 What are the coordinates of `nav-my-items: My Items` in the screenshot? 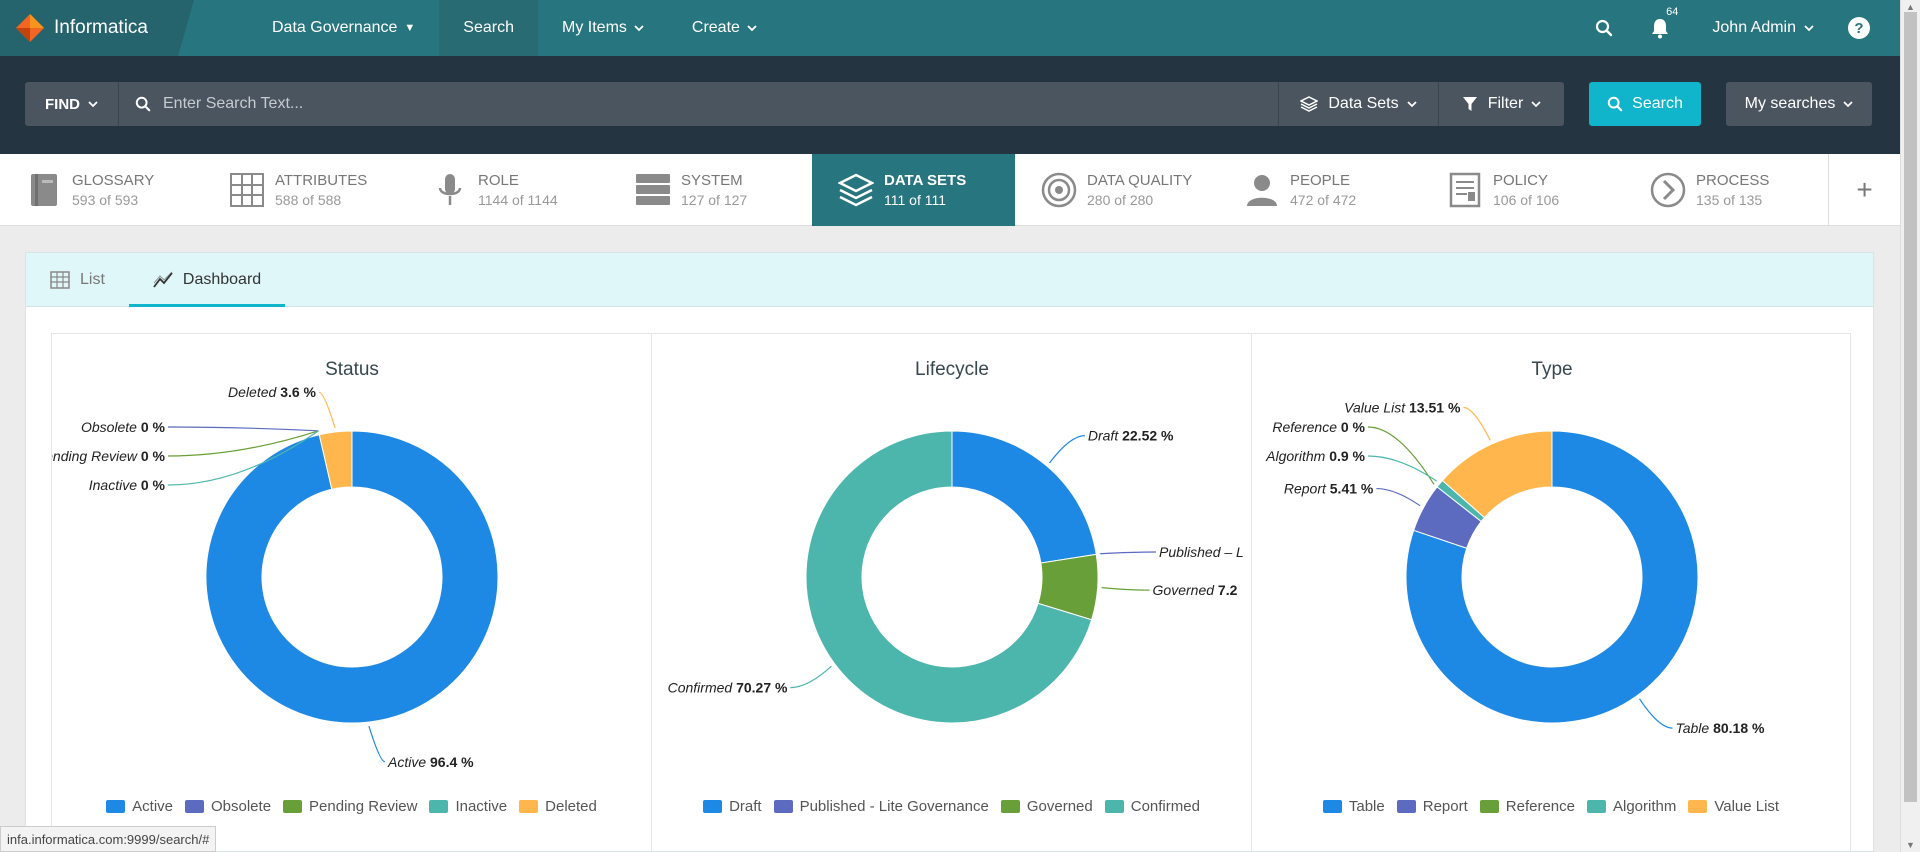 It's located at (603, 28).